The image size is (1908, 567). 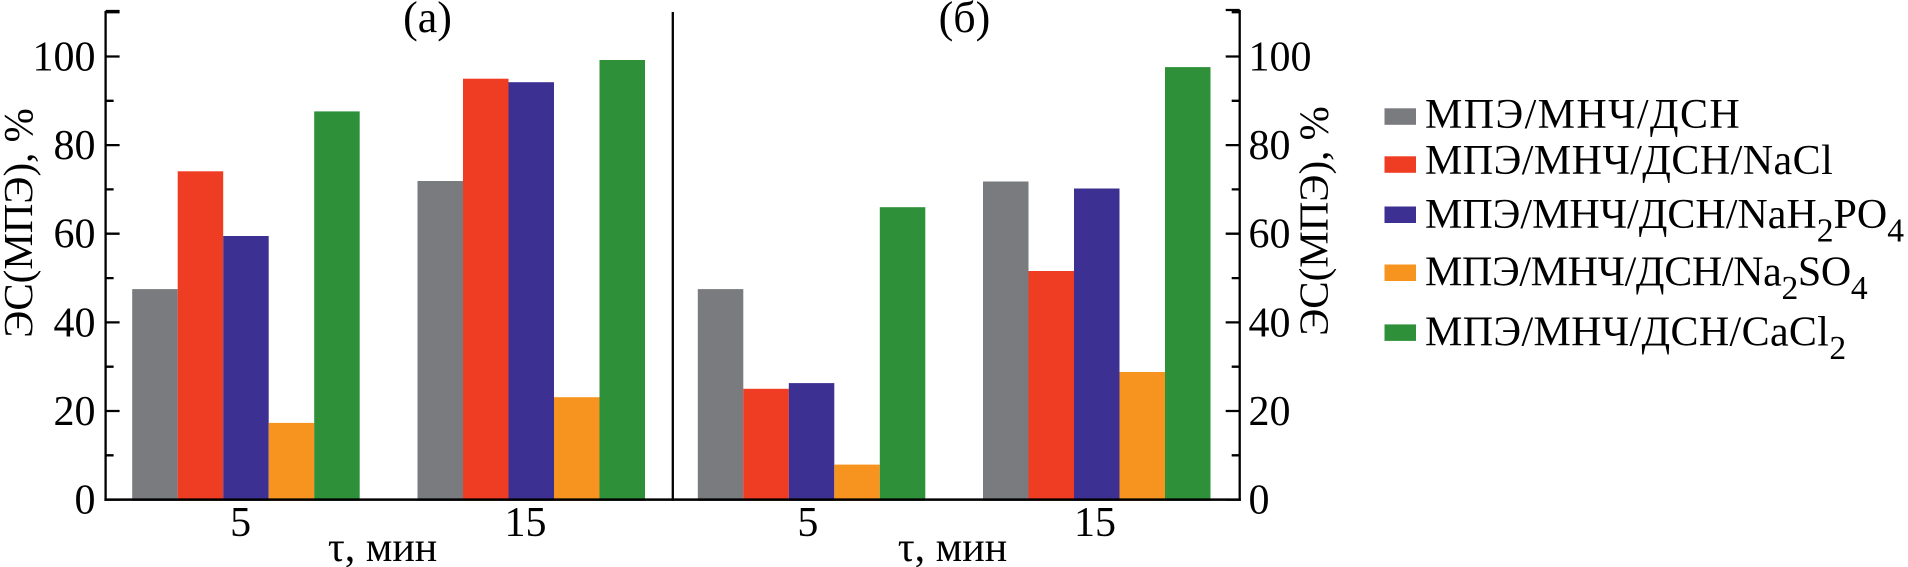 I want to click on svg-text: МПЭ/МНЧ/ДСН, so click(x=1583, y=115).